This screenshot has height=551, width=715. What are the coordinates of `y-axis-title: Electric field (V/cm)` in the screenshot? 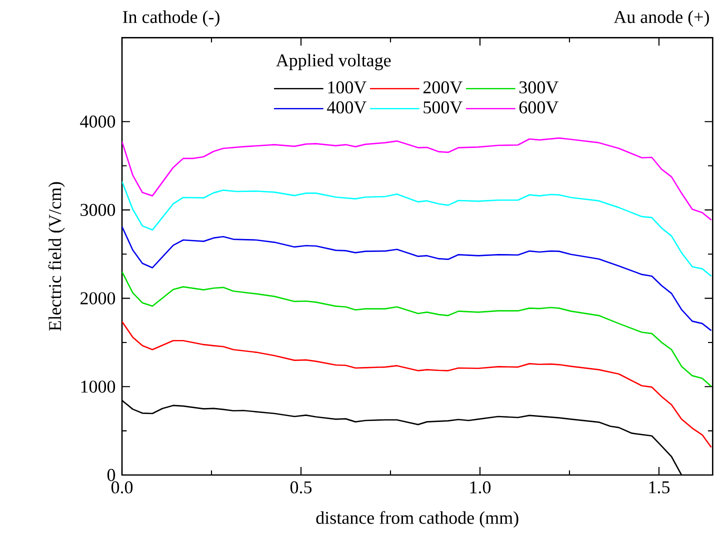 It's located at (56, 256).